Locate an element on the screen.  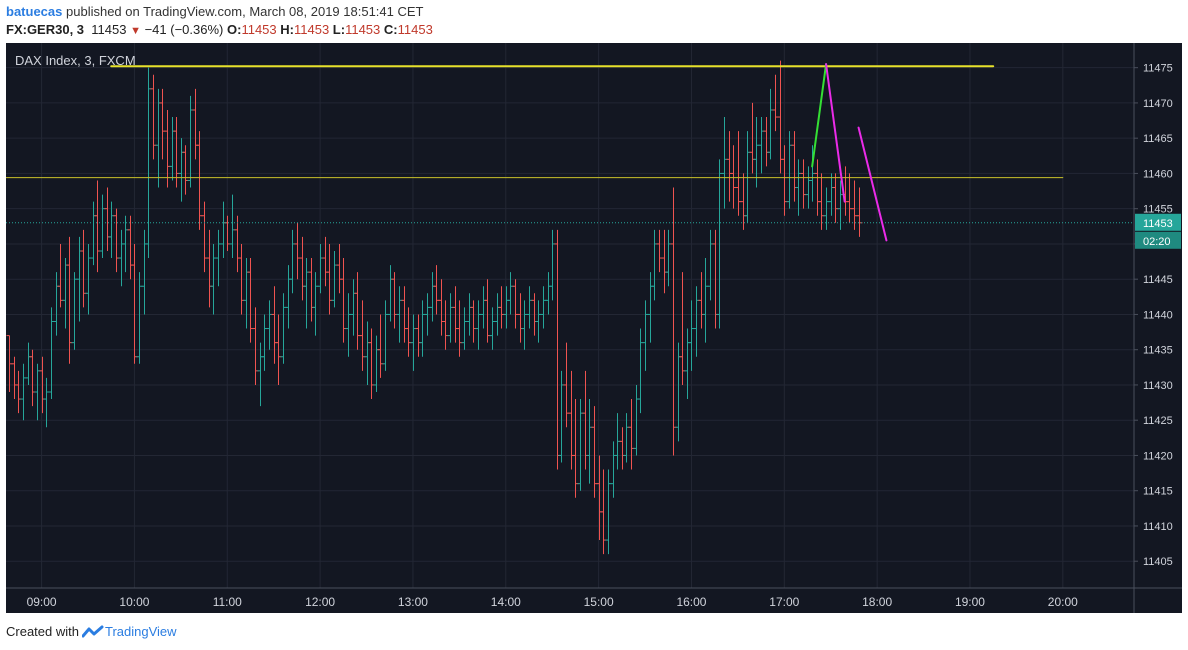
x-tick-label: 11:00 is located at coordinates (227, 602).